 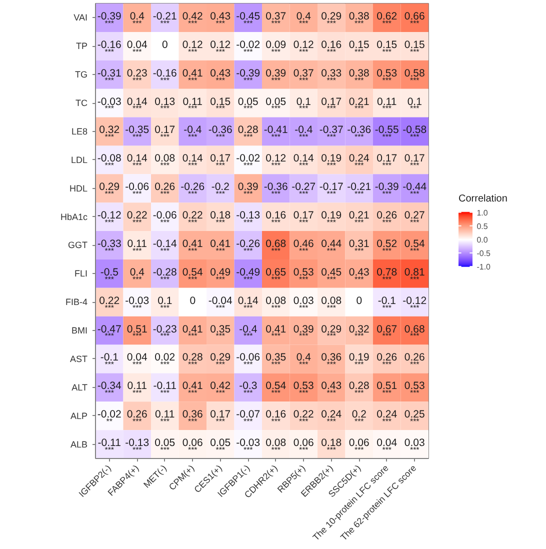 What do you see at coordinates (248, 19) in the screenshot?
I see `text: -0.45 ***` at bounding box center [248, 19].